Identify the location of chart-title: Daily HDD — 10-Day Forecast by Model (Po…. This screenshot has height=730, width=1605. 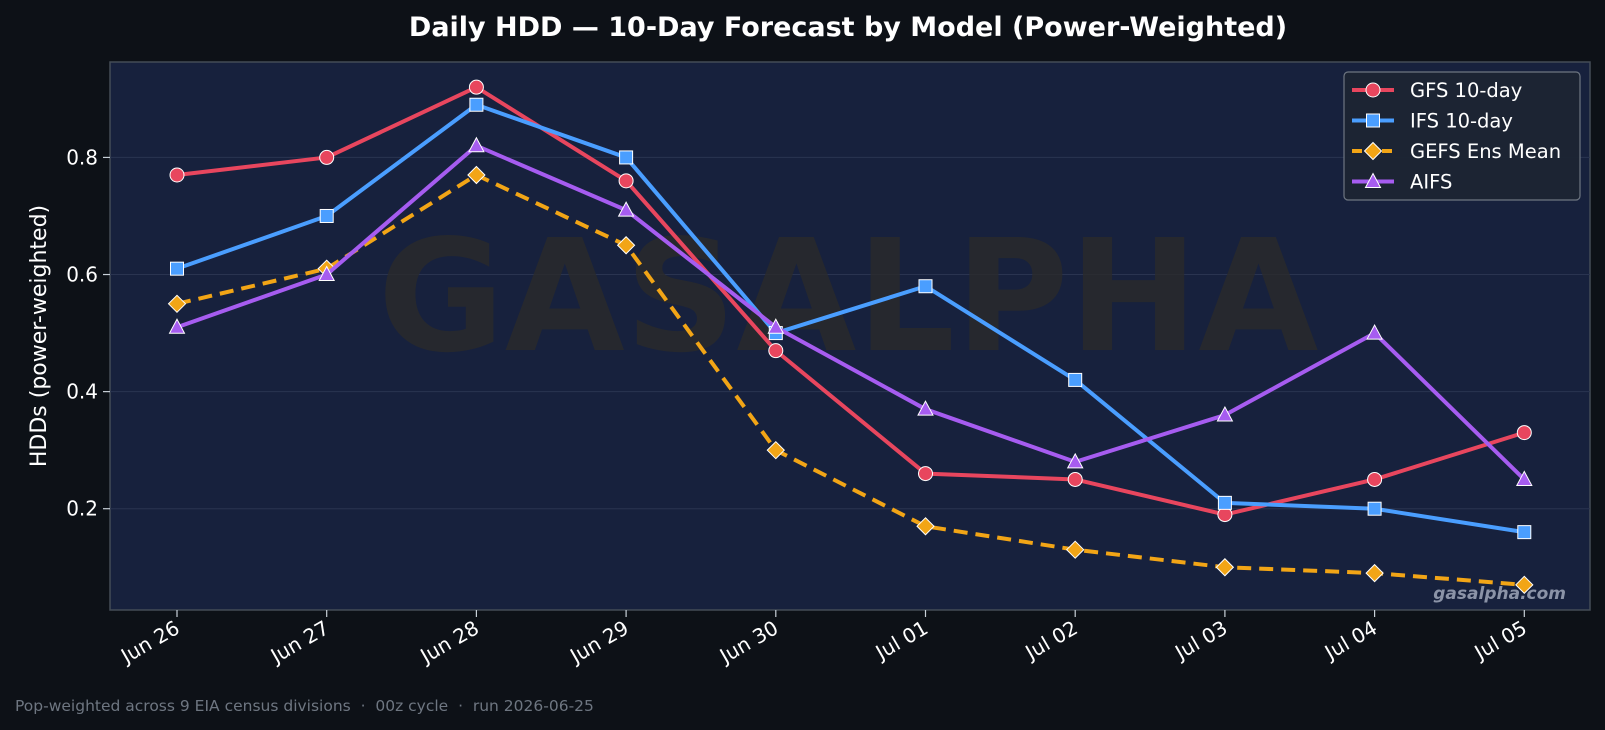
(848, 27).